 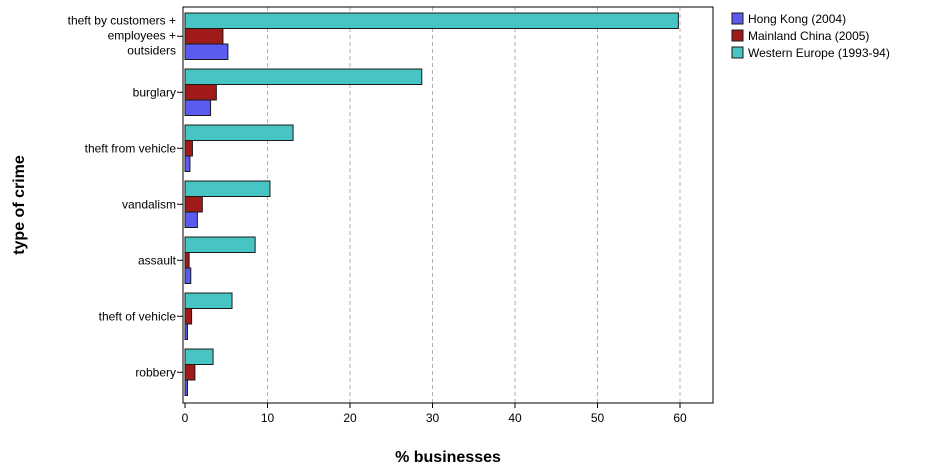 What do you see at coordinates (448, 456) in the screenshot?
I see `x-axis-title: % businesses` at bounding box center [448, 456].